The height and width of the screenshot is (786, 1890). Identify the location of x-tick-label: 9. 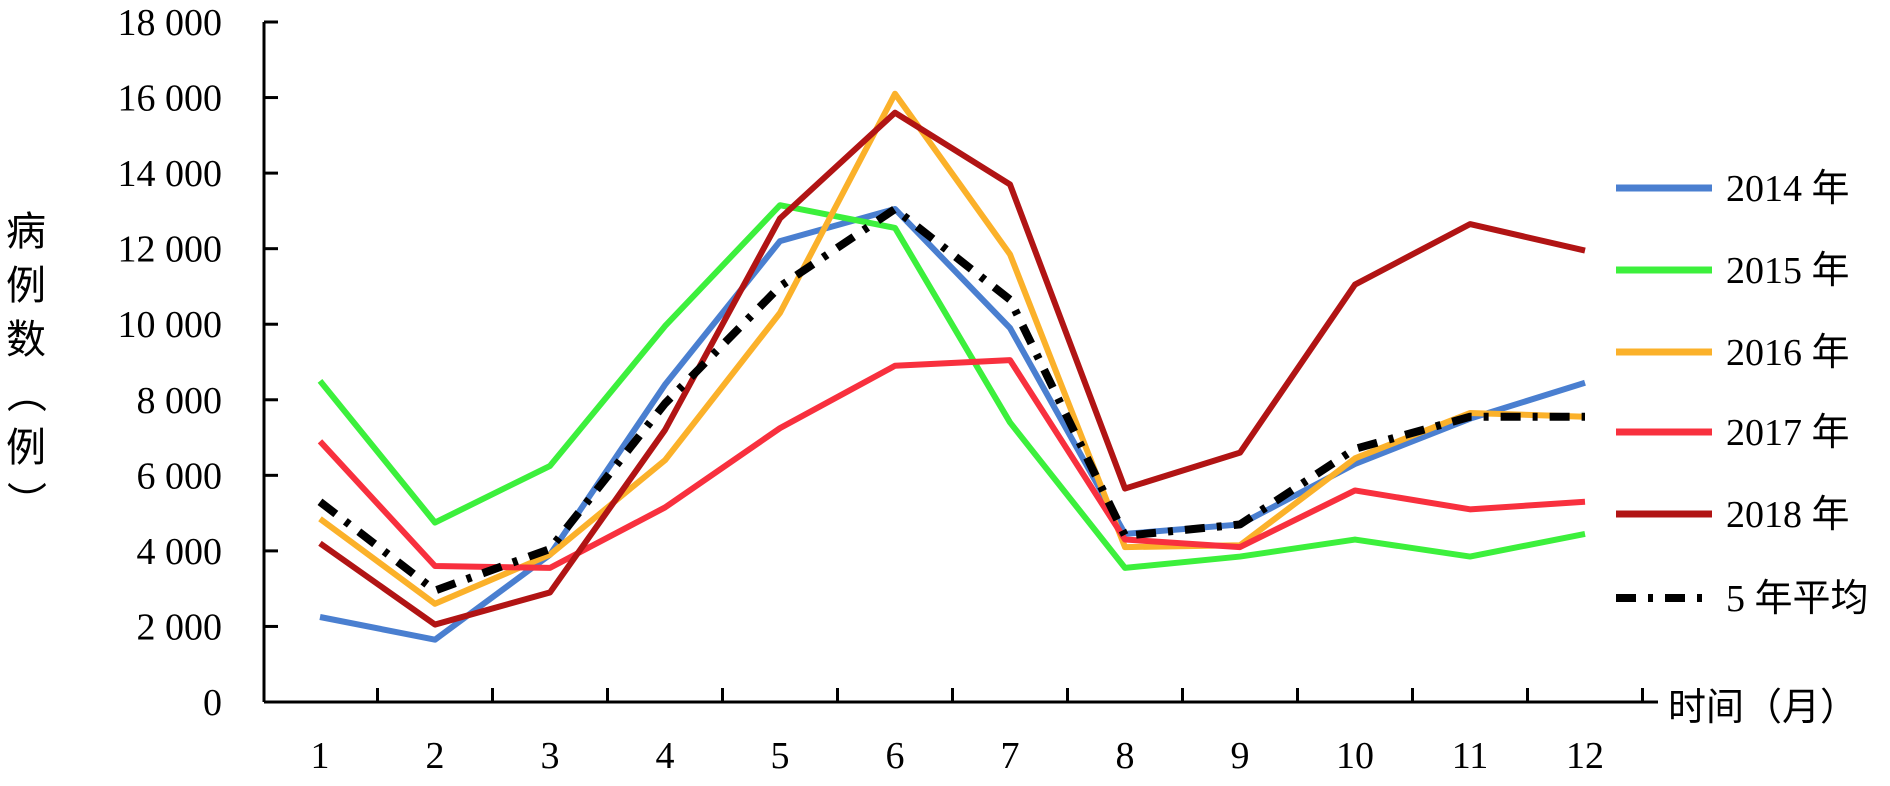
(1240, 756).